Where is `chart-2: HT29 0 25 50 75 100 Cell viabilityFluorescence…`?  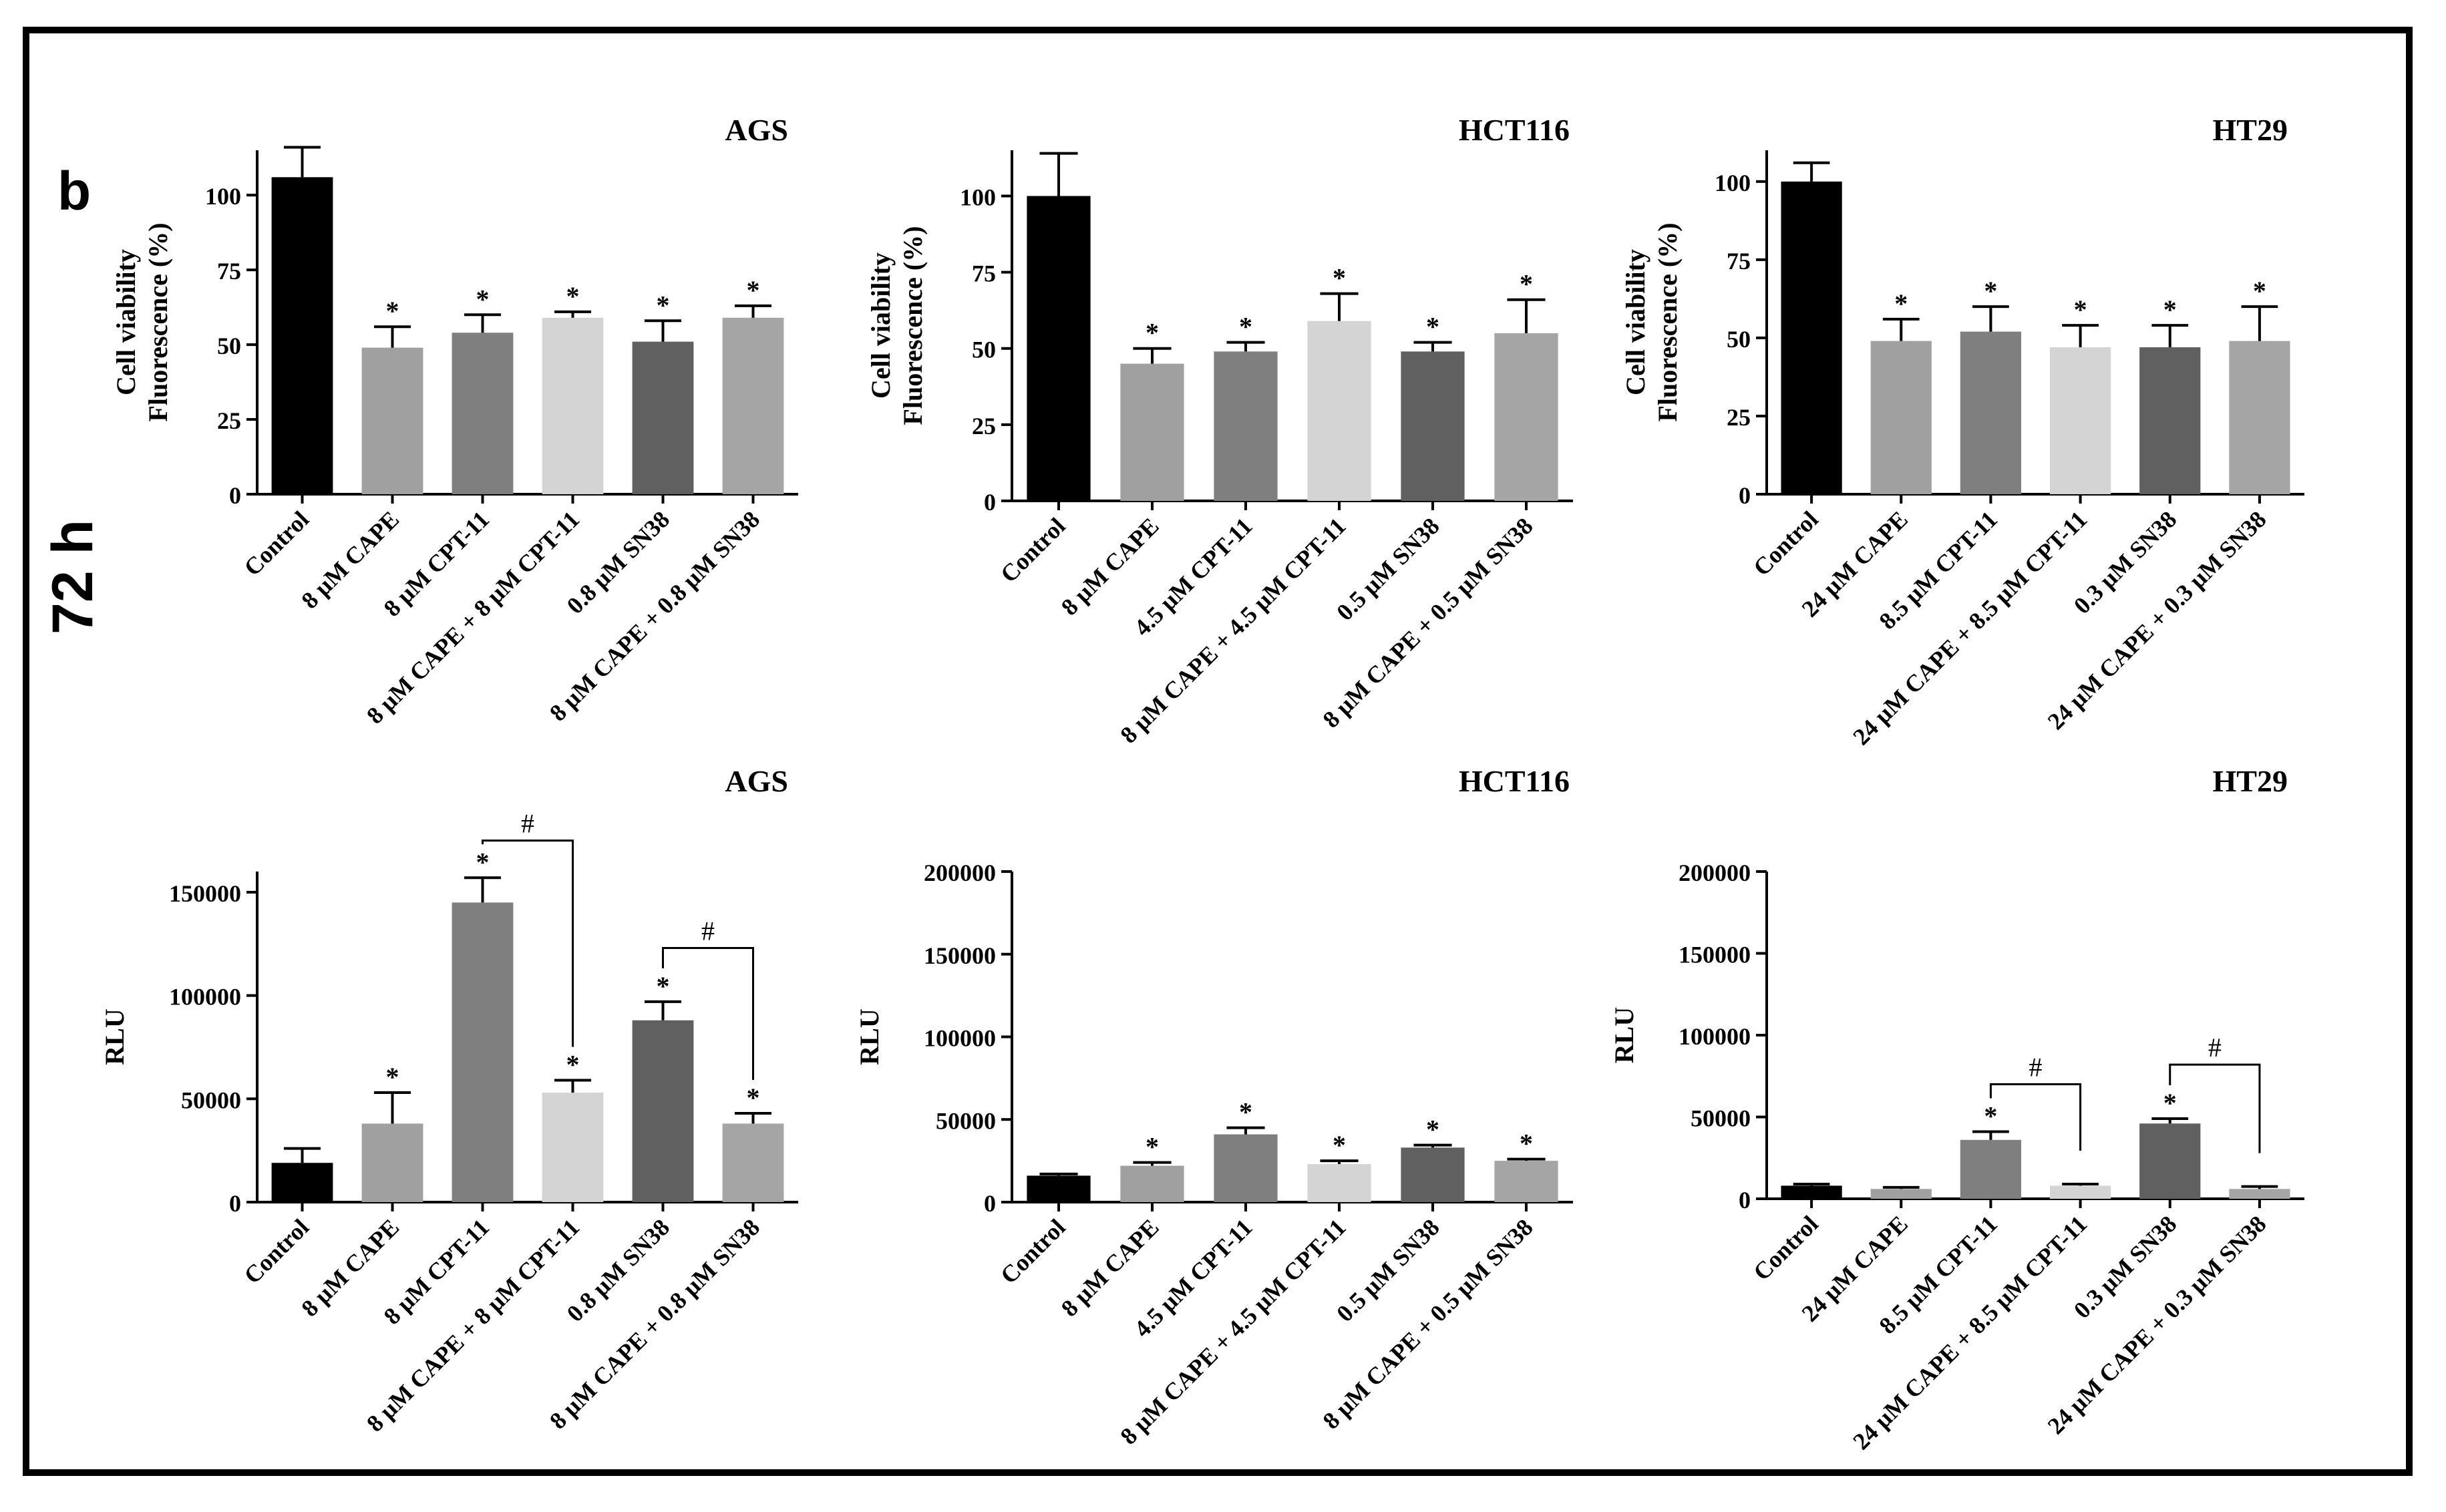 chart-2: HT29 0 25 50 75 100 Cell viabilityFluorescence… is located at coordinates (1962, 431).